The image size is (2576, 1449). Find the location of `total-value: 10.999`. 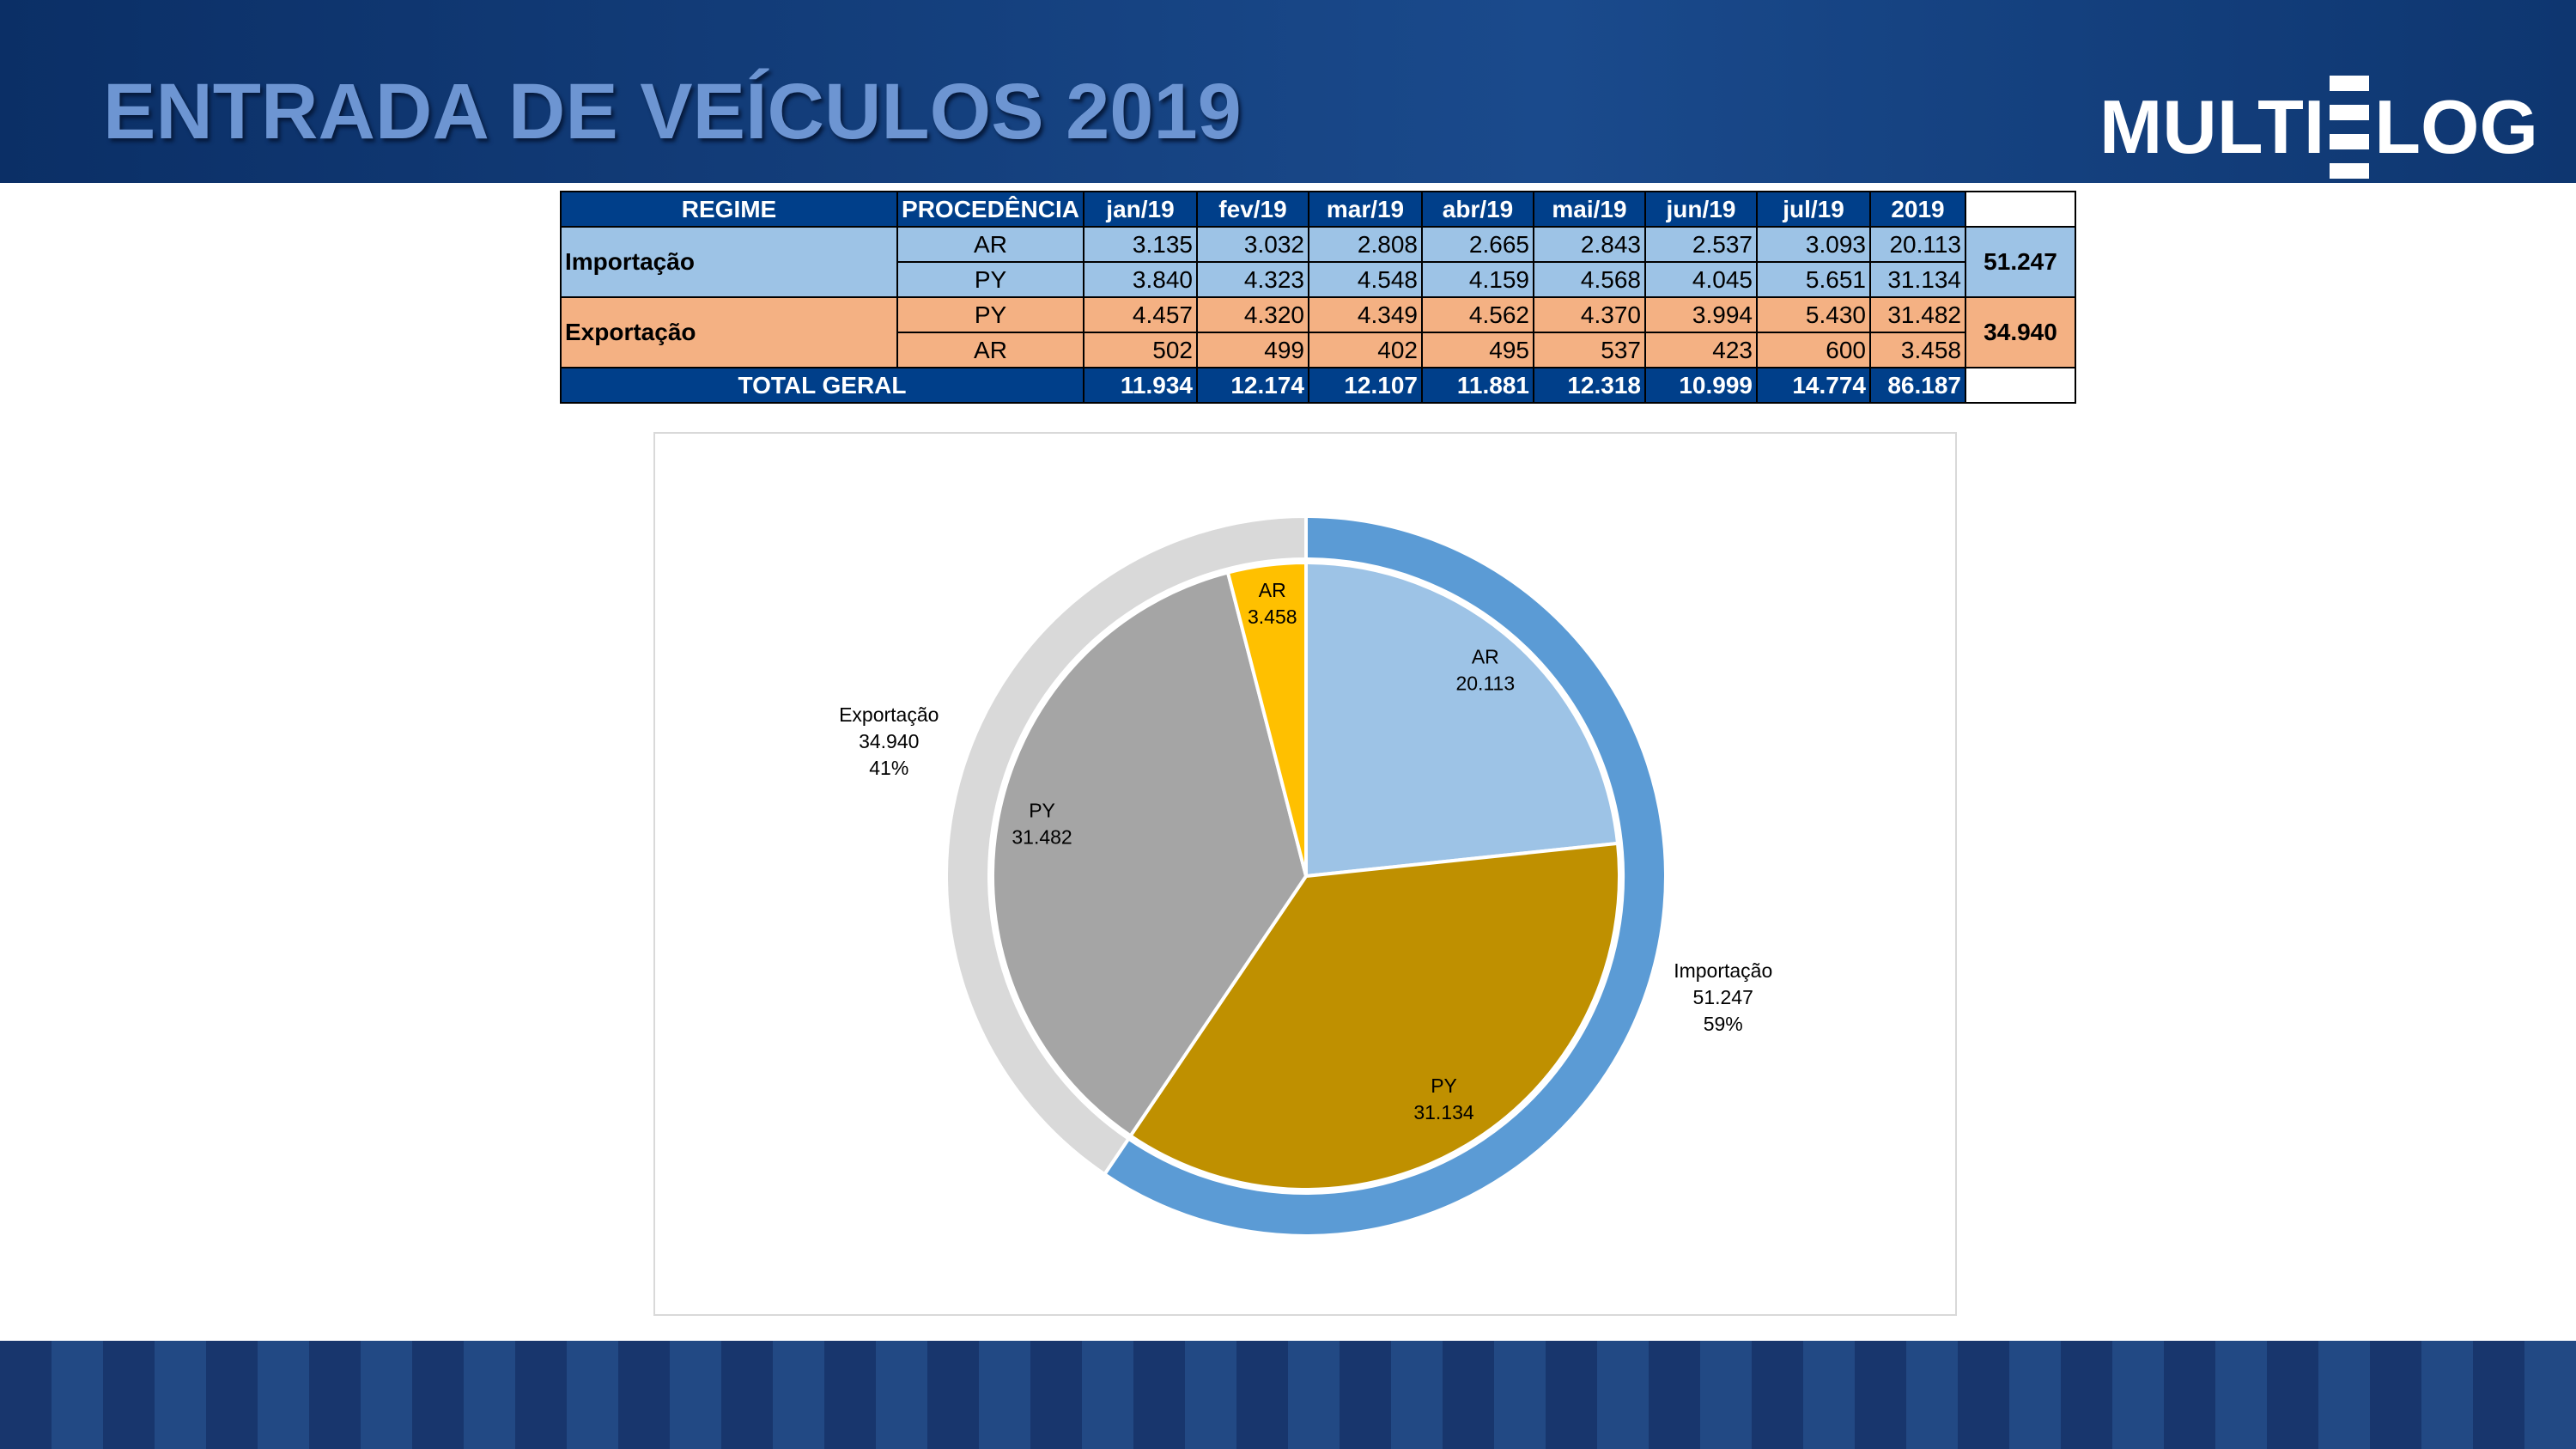

total-value: 10.999 is located at coordinates (1701, 385).